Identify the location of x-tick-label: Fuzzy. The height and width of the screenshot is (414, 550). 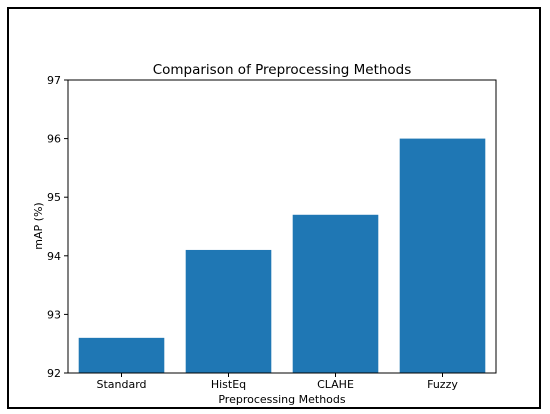
(442, 384).